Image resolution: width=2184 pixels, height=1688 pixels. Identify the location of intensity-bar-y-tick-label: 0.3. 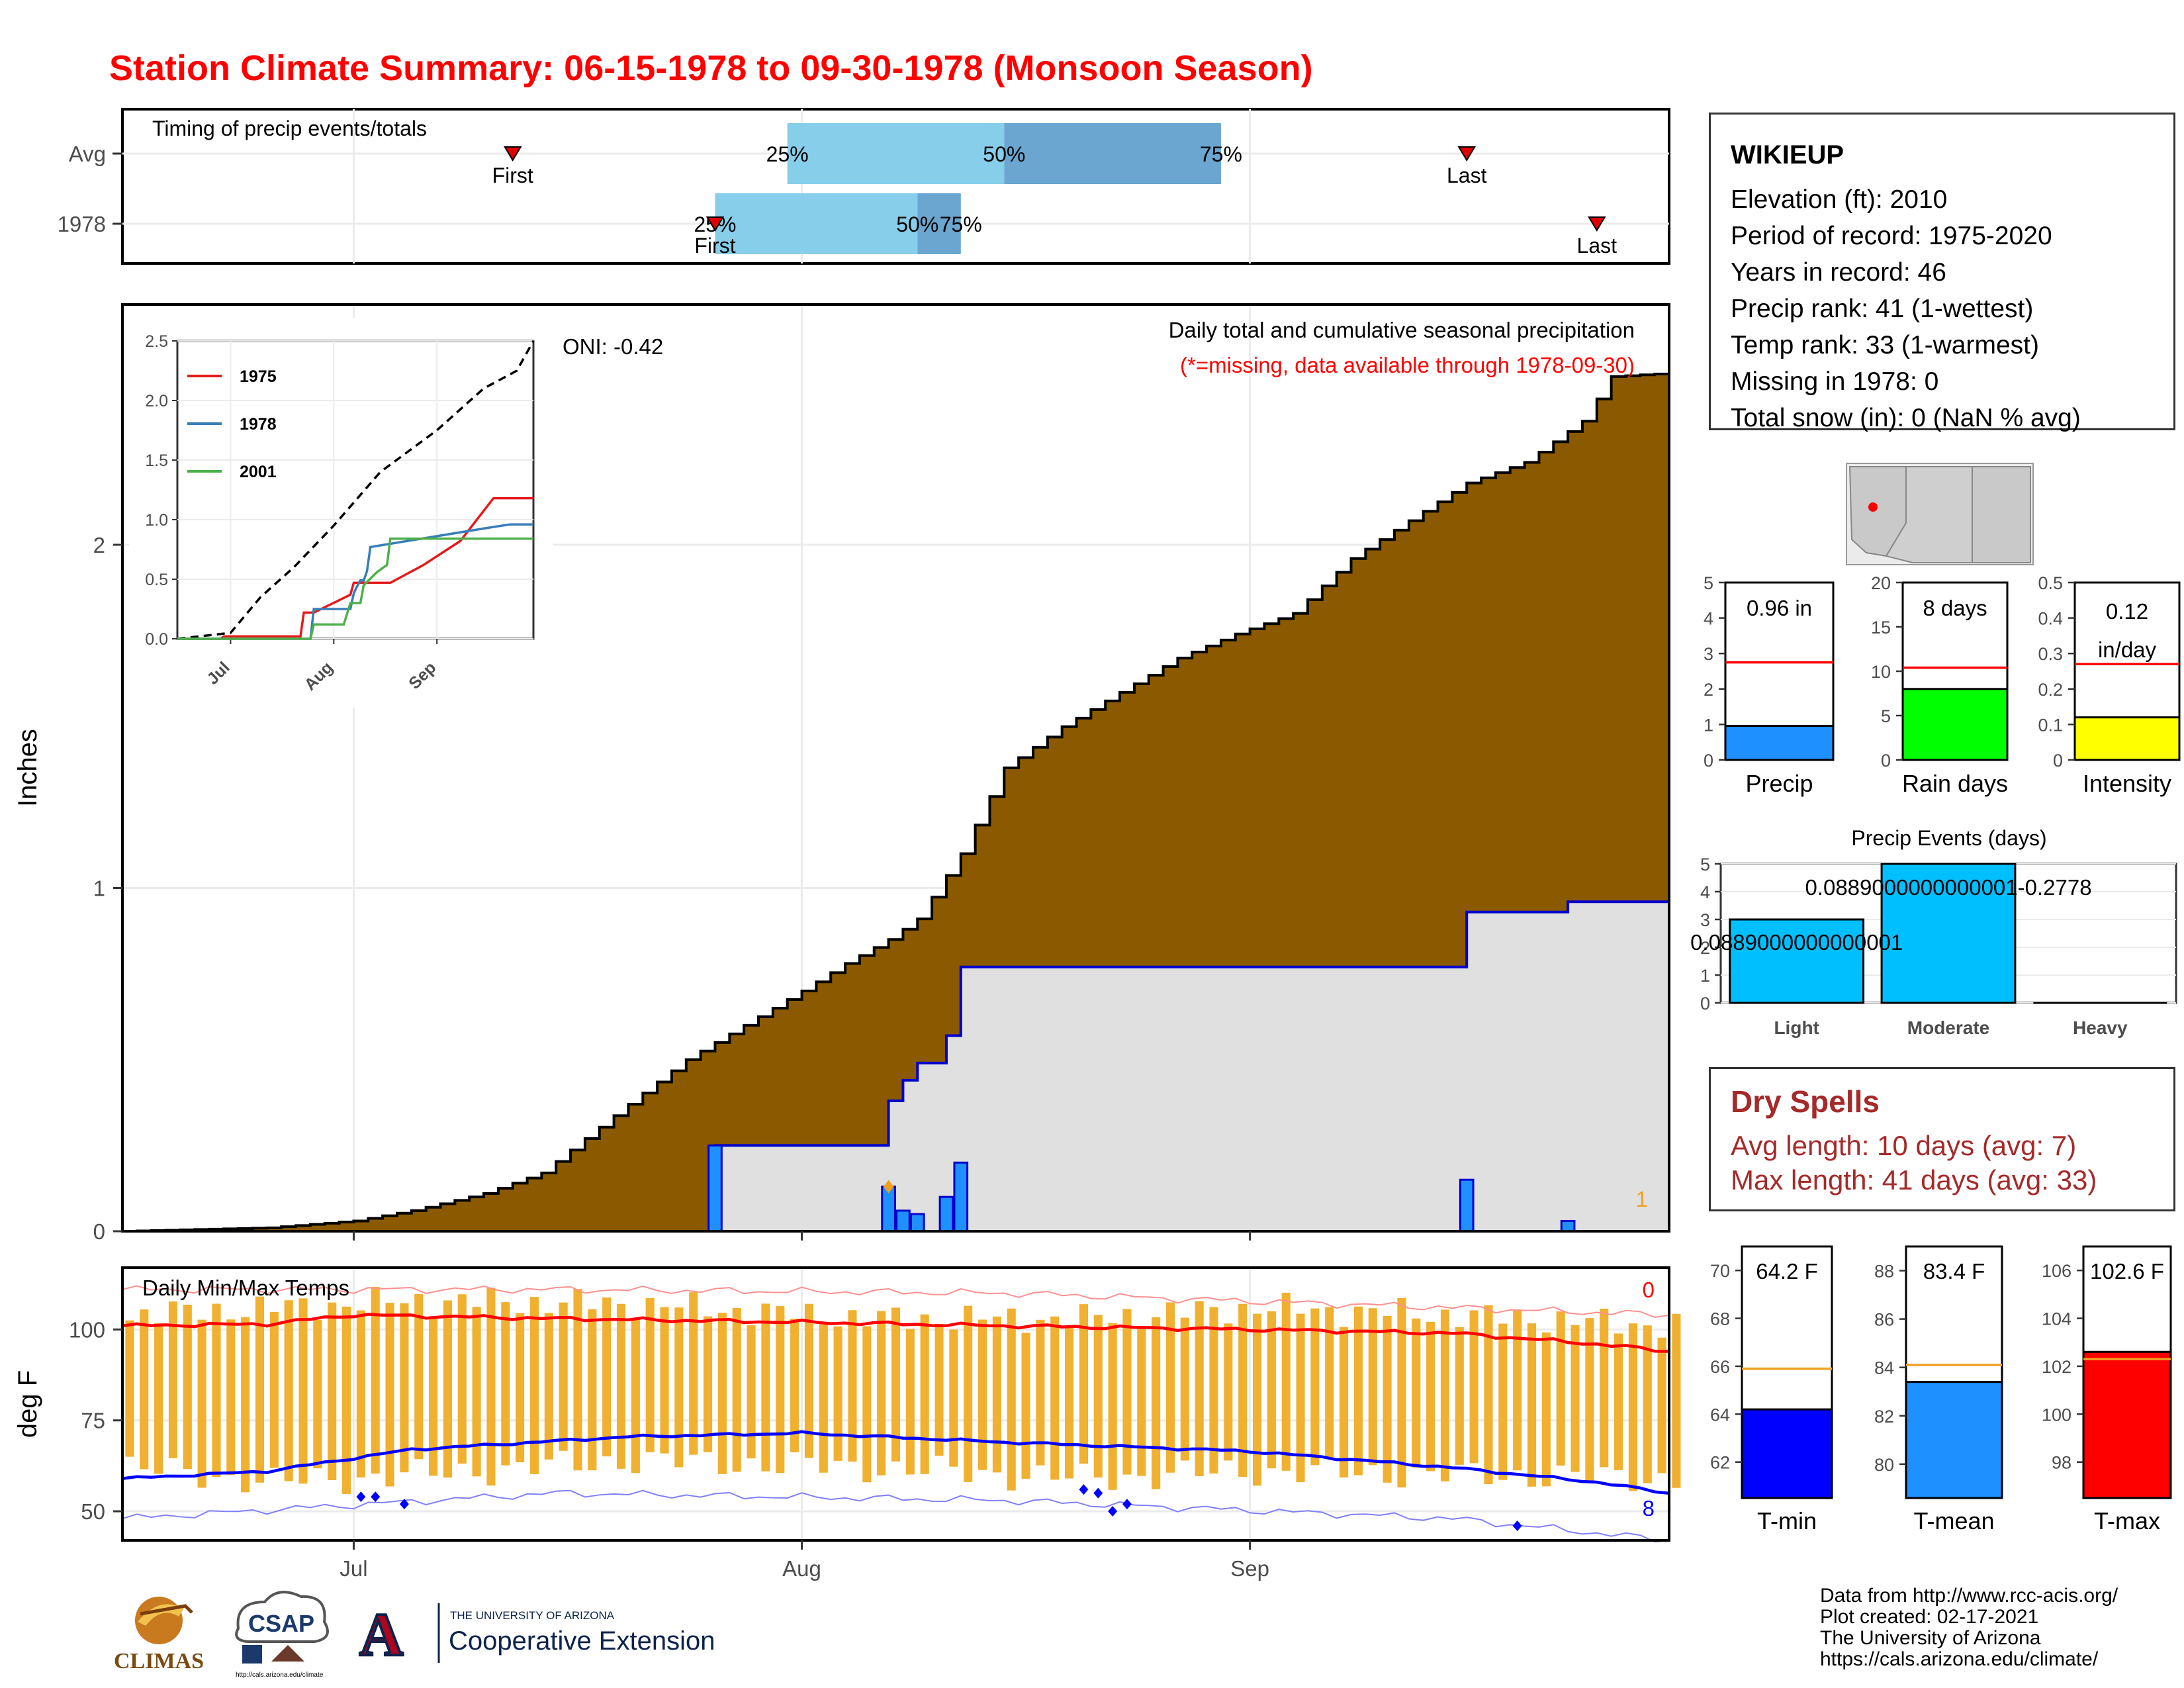
(2050, 654).